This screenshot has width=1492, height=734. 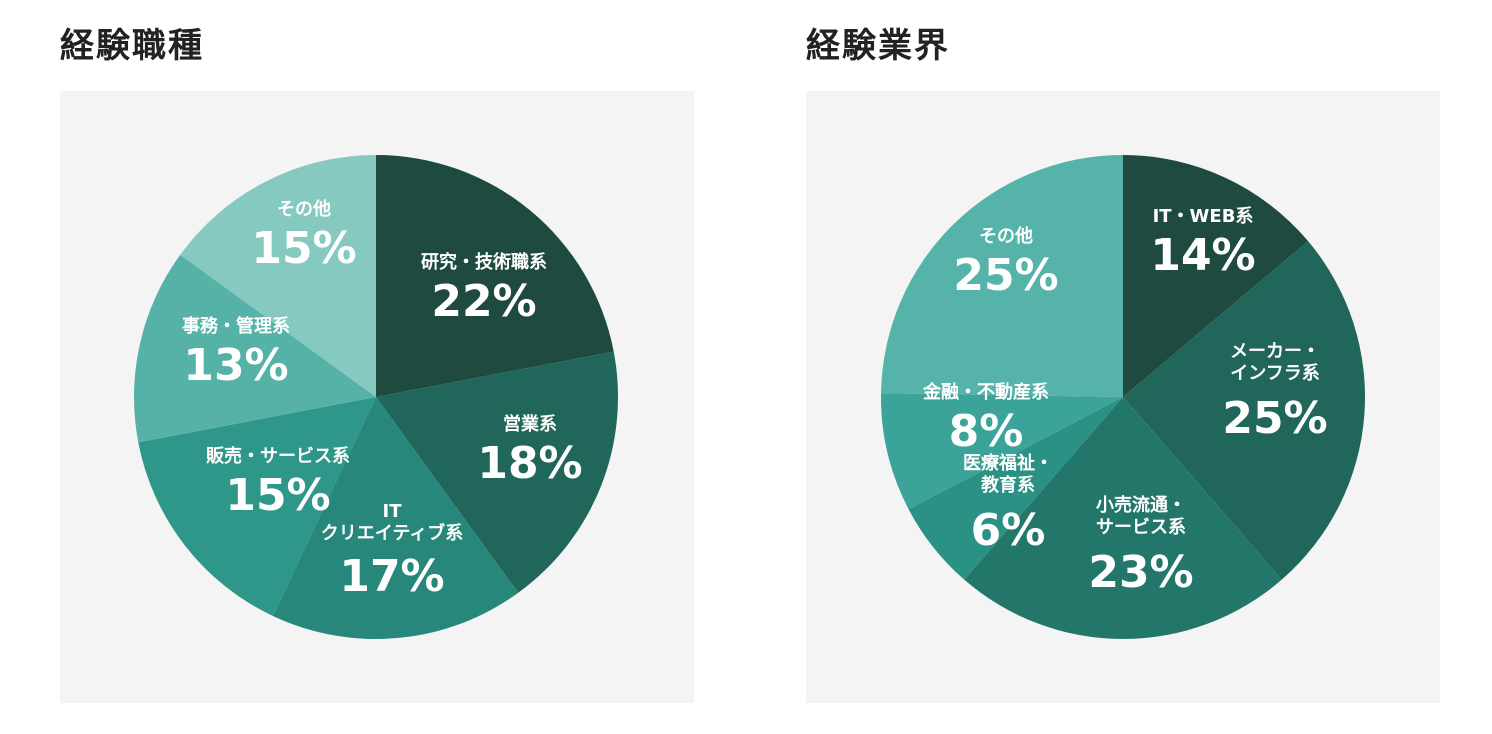 I want to click on slice-percent: 18%, so click(x=529, y=463).